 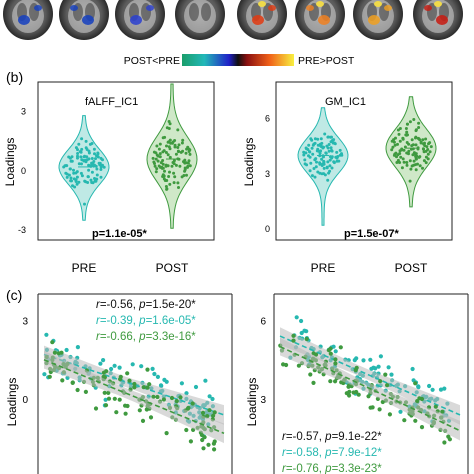 What do you see at coordinates (233, 20) in the screenshot?
I see `brain-slices` at bounding box center [233, 20].